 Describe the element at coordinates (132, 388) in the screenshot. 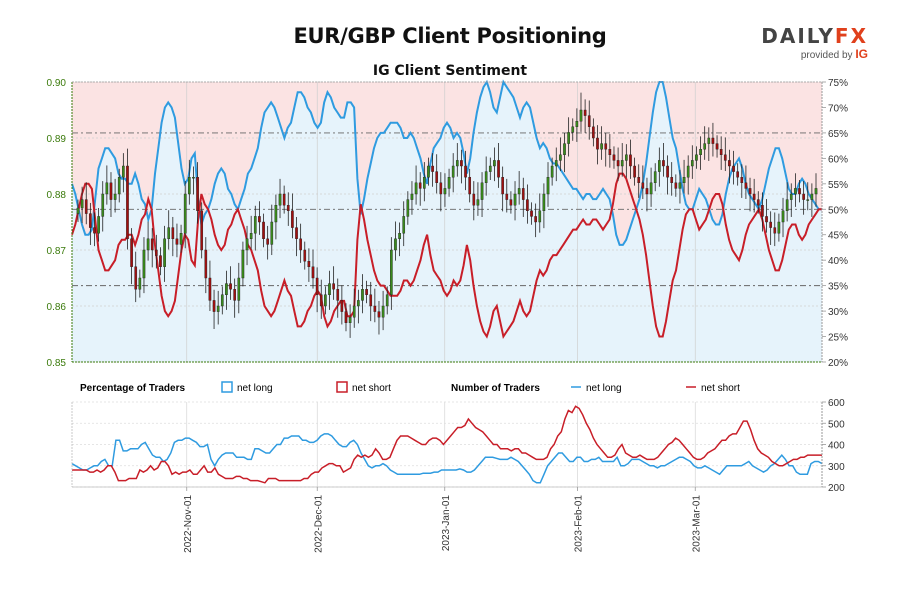

I see `legend-pct-title: Percentage of Traders` at that location.